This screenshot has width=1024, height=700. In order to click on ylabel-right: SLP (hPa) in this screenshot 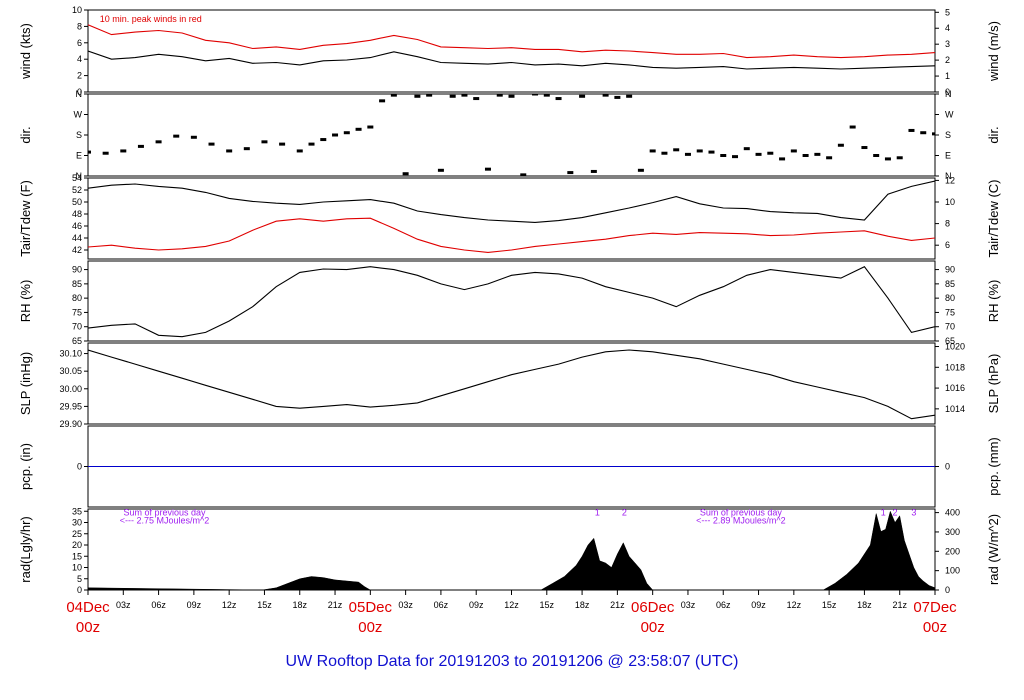, I will do `click(993, 384)`.